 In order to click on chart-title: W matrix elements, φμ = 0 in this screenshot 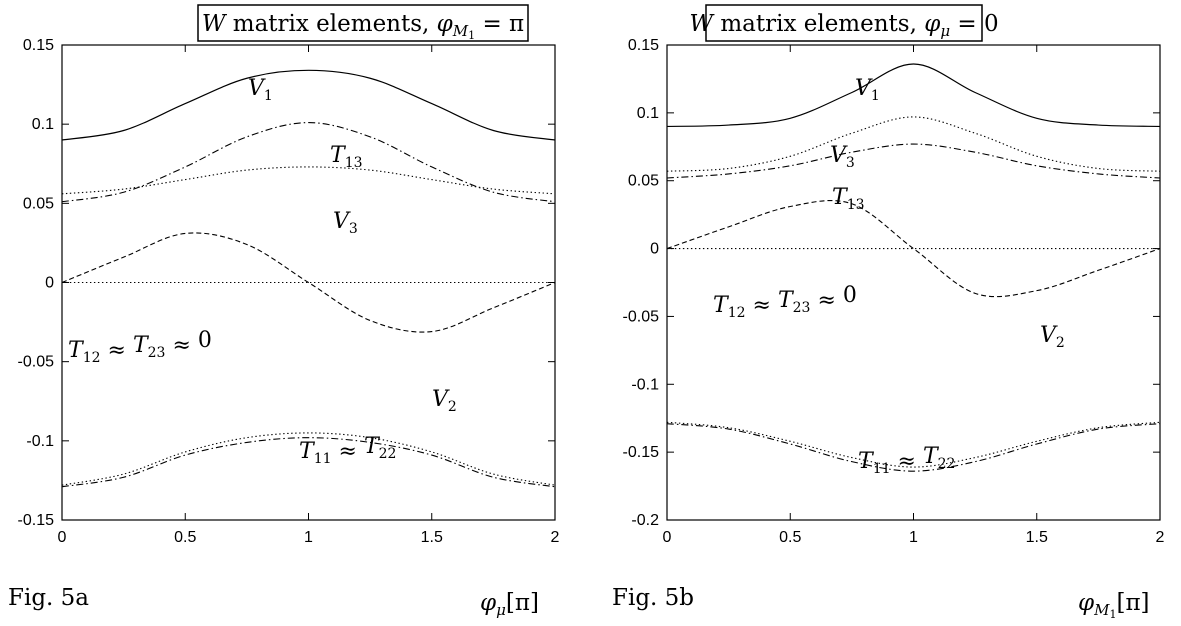, I will do `click(843, 25)`.